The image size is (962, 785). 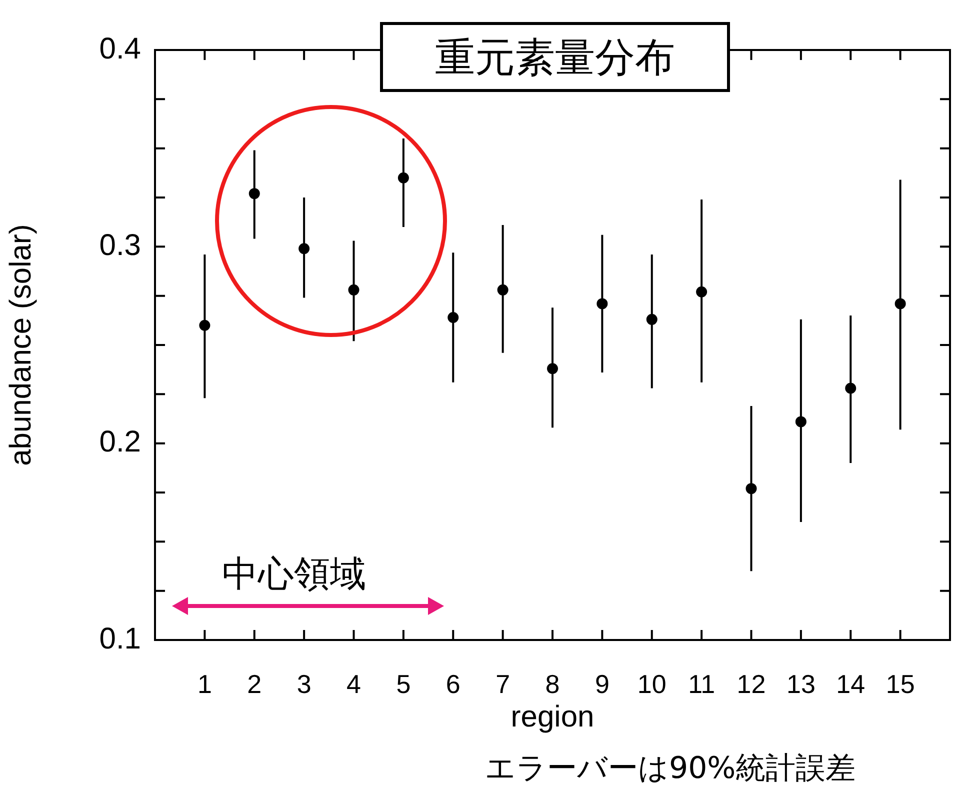 I want to click on x-tick-label: 1, so click(x=204, y=683).